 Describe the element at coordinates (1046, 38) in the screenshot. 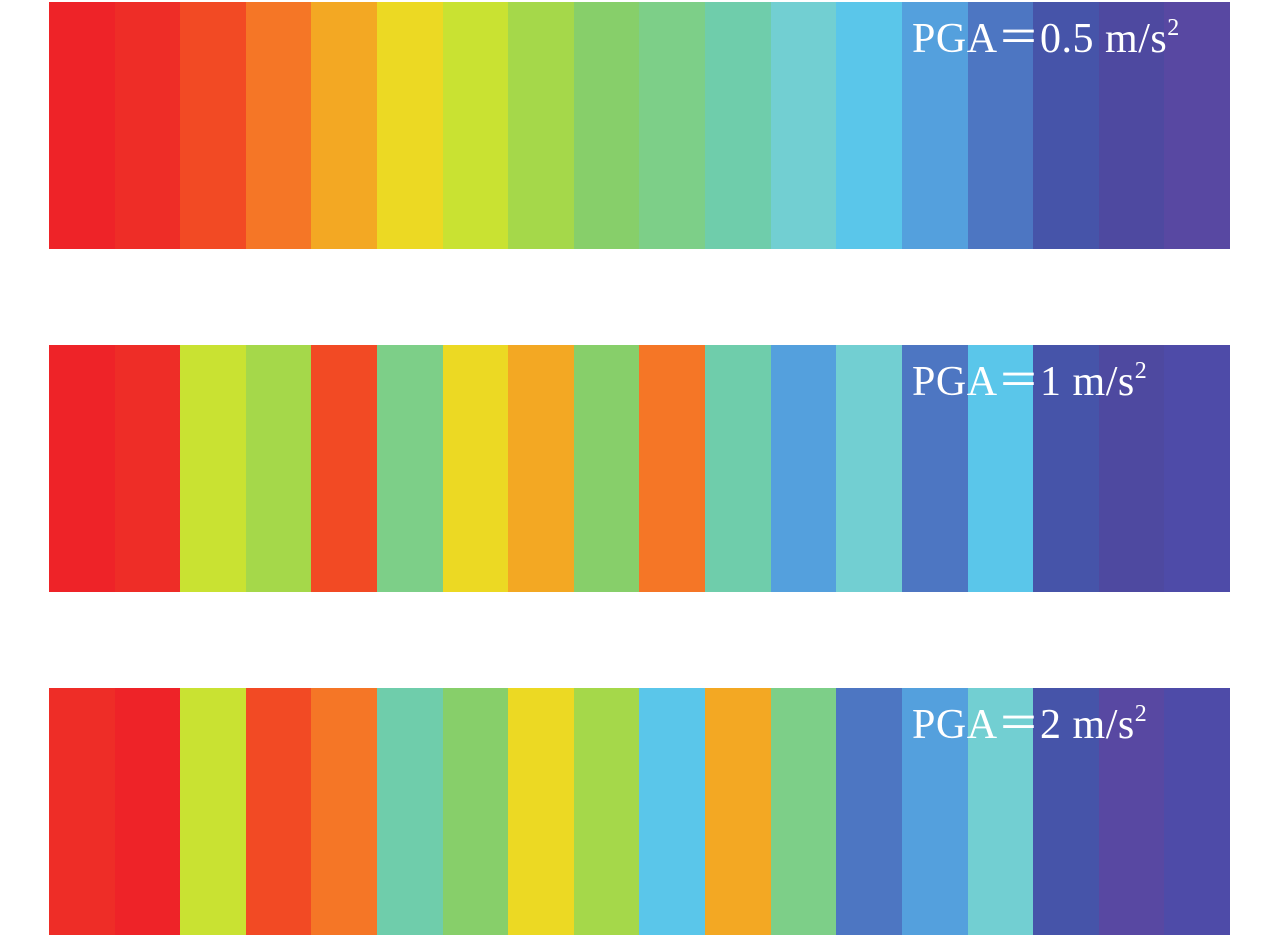

I see `band-label: PGA＝0.5 m/s2` at that location.